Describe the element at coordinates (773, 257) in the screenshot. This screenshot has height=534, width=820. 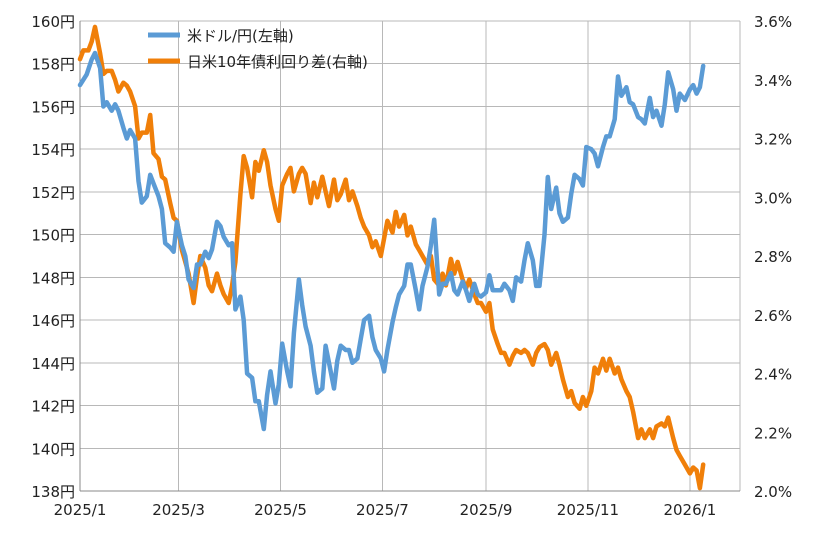
I see `y-right-tick-label: 2.8%` at that location.